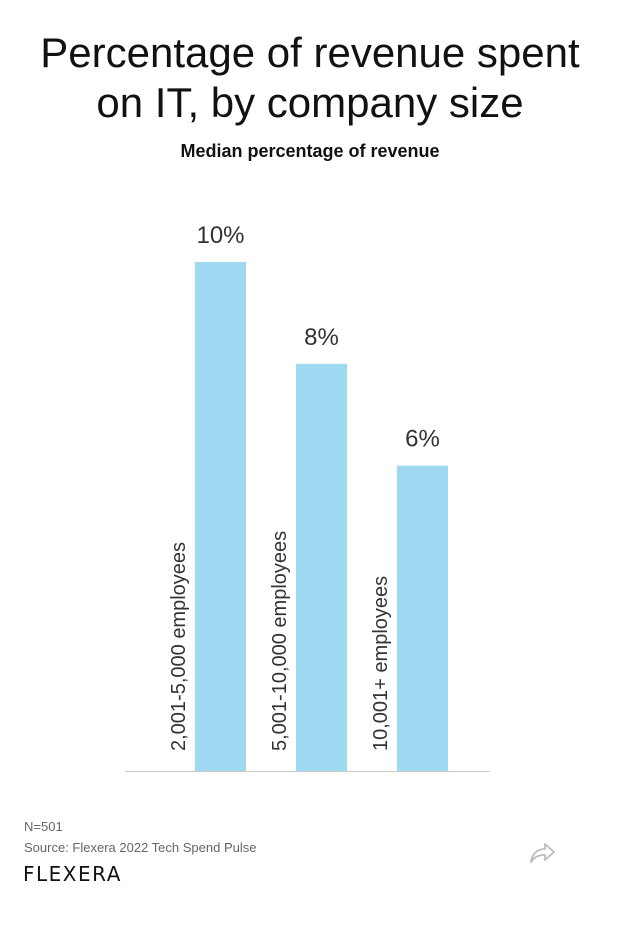 The width and height of the screenshot is (620, 931). What do you see at coordinates (179, 646) in the screenshot?
I see `category-label-1: 2,001-5,000 employees` at bounding box center [179, 646].